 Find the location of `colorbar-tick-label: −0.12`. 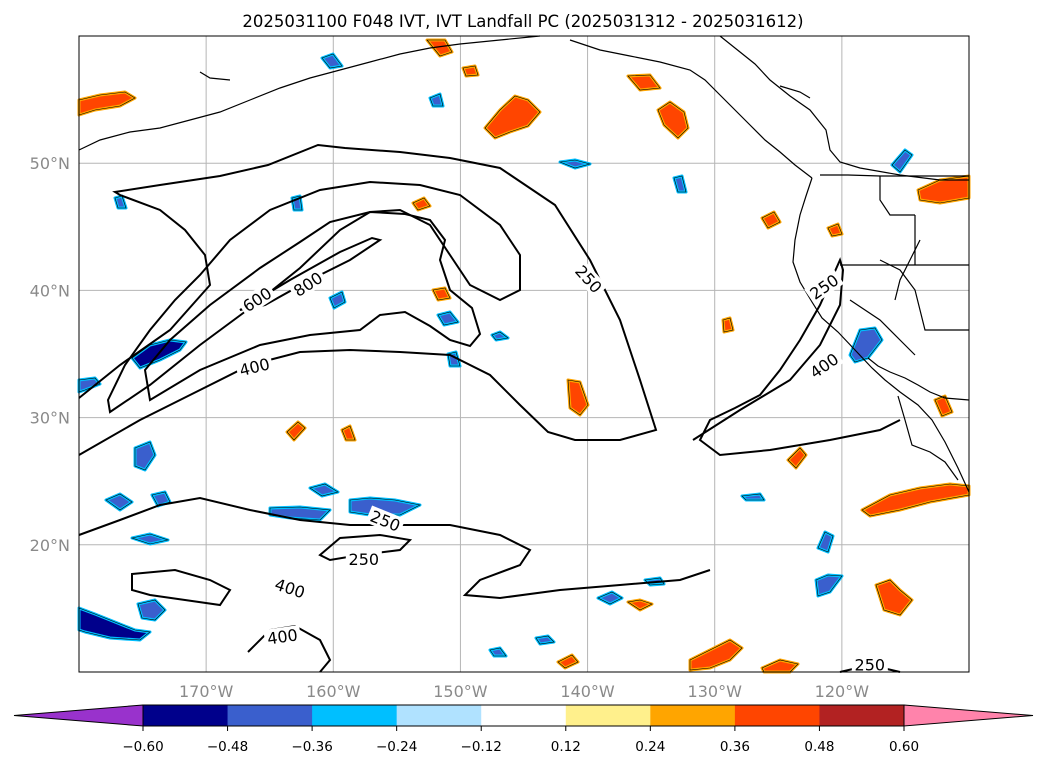

colorbar-tick-label: −0.12 is located at coordinates (481, 747).